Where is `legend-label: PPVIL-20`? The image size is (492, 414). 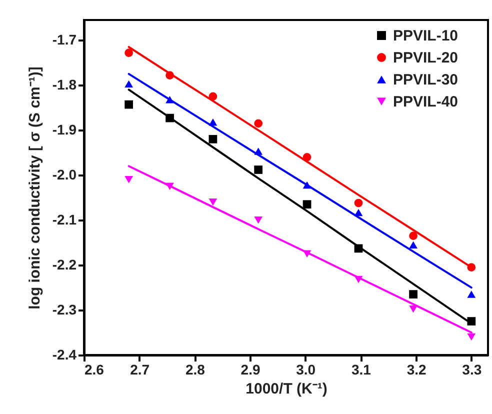 legend-label: PPVIL-20 is located at coordinates (425, 58).